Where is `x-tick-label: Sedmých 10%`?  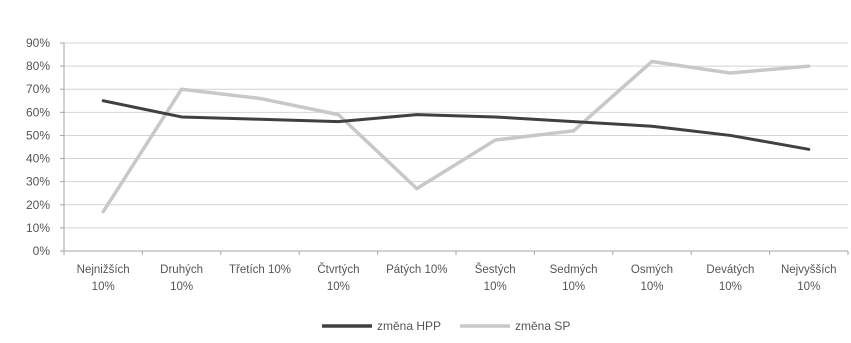
x-tick-label: Sedmých 10% is located at coordinates (574, 278).